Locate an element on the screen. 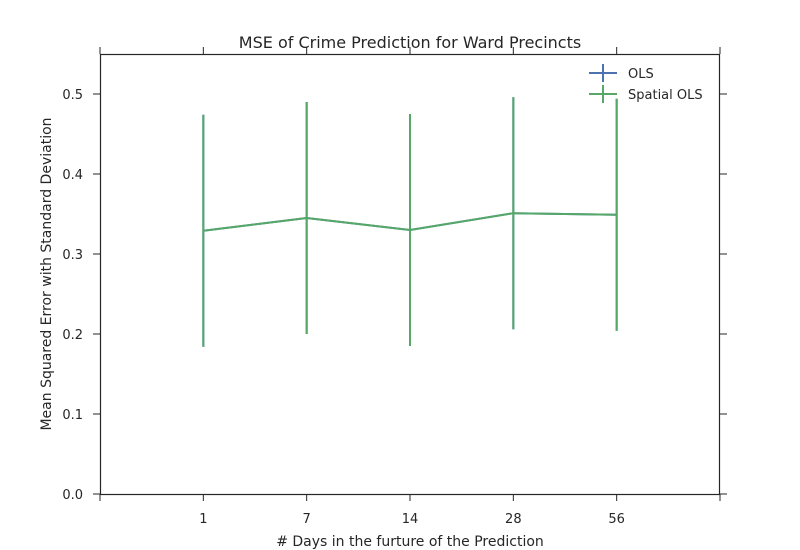  x-tick-label: 56 is located at coordinates (616, 519).